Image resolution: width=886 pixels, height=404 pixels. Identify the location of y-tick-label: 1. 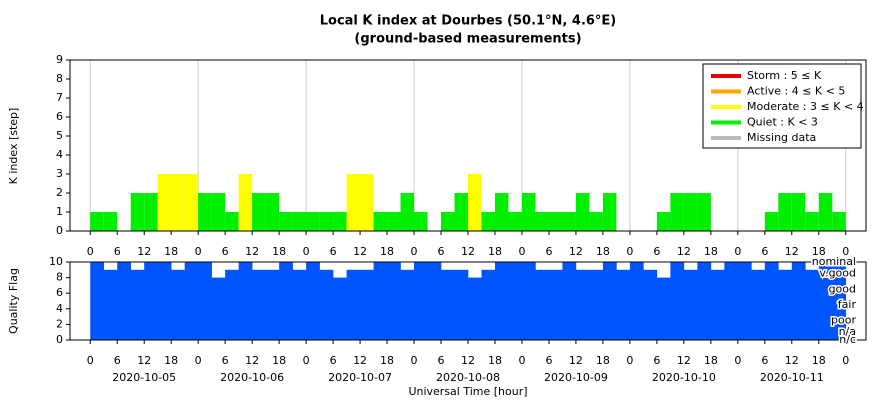
(59, 211).